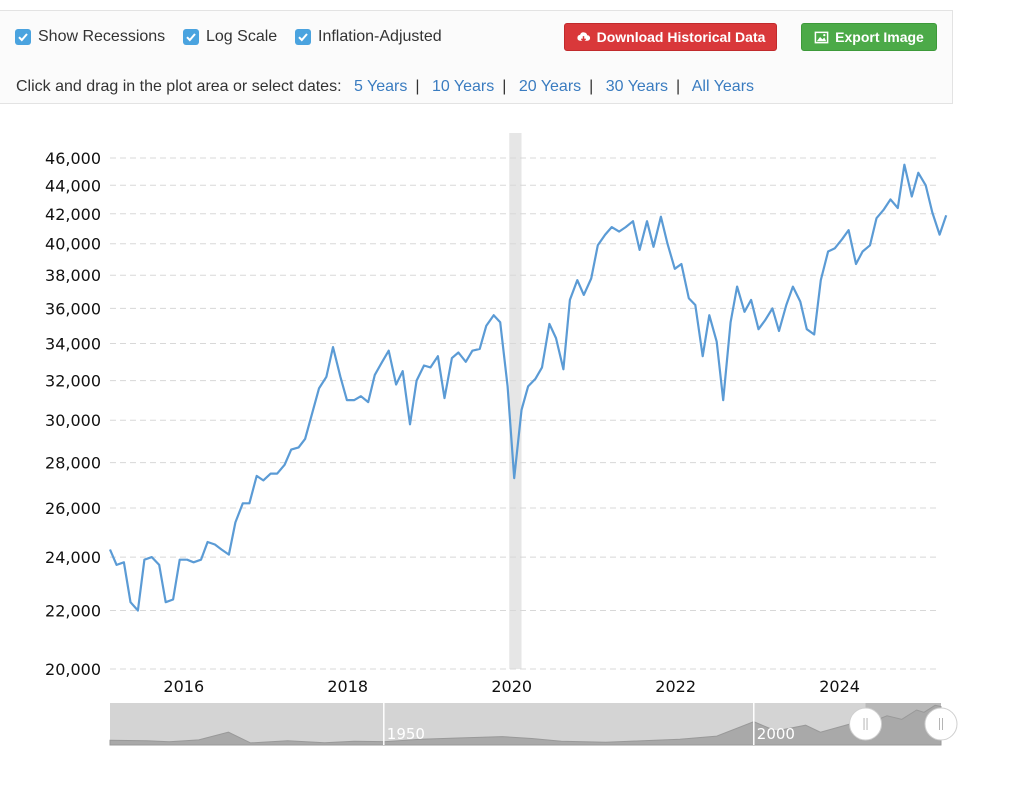 The width and height of the screenshot is (1015, 785). I want to click on cloud-download-icon, so click(583, 36).